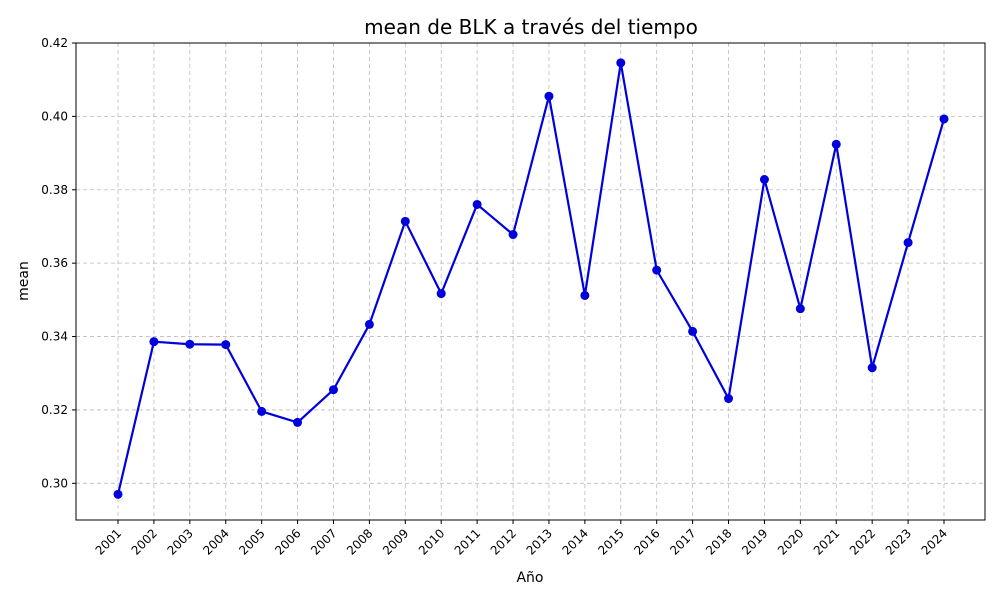  What do you see at coordinates (826, 541) in the screenshot?
I see `x-tick-label: 2021` at bounding box center [826, 541].